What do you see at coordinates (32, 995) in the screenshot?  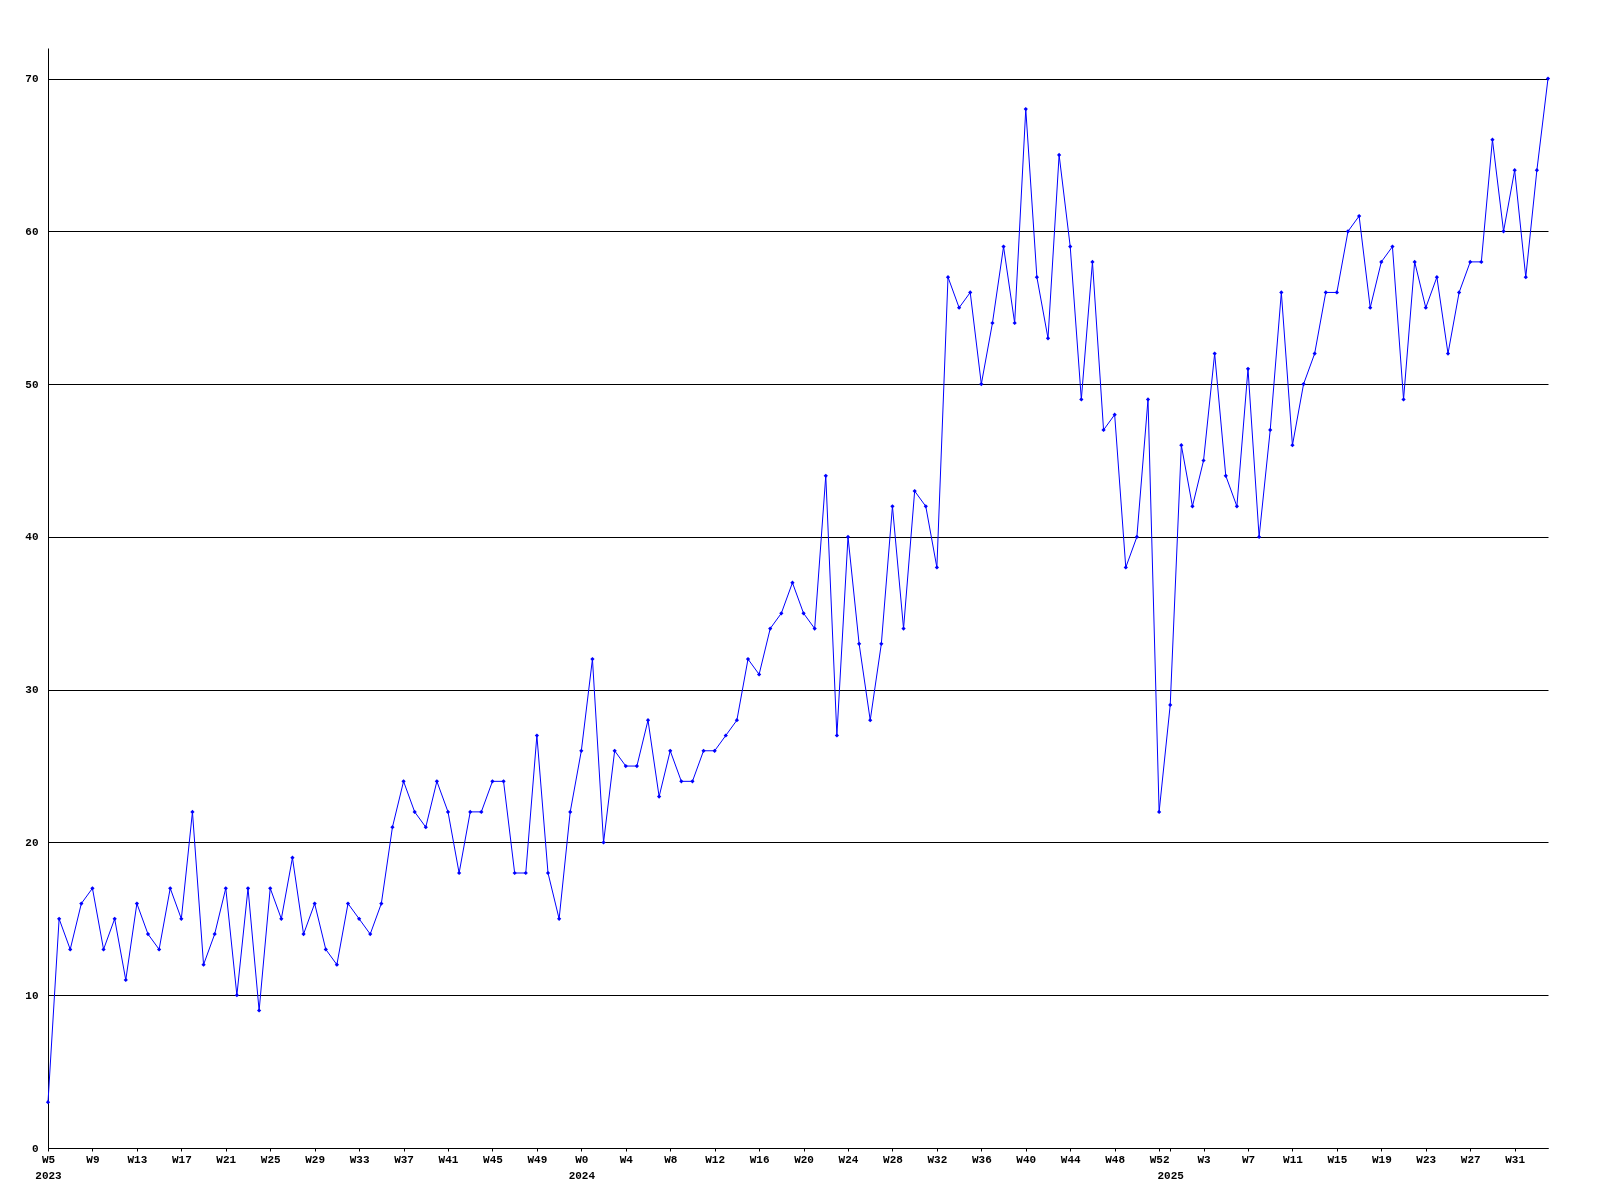 I see `y-tick-label: 10` at bounding box center [32, 995].